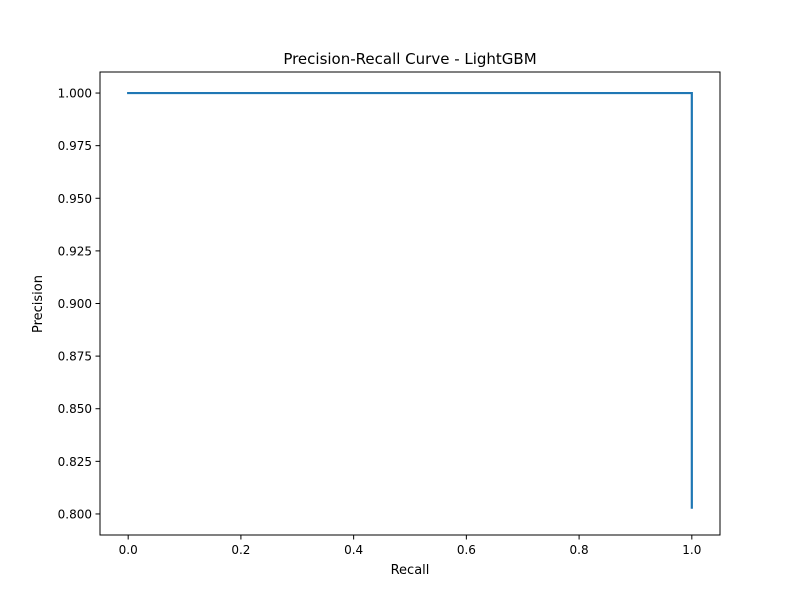 This screenshot has width=800, height=600. I want to click on chart-title: Precision-Recall Curve - LightGBM, so click(409, 59).